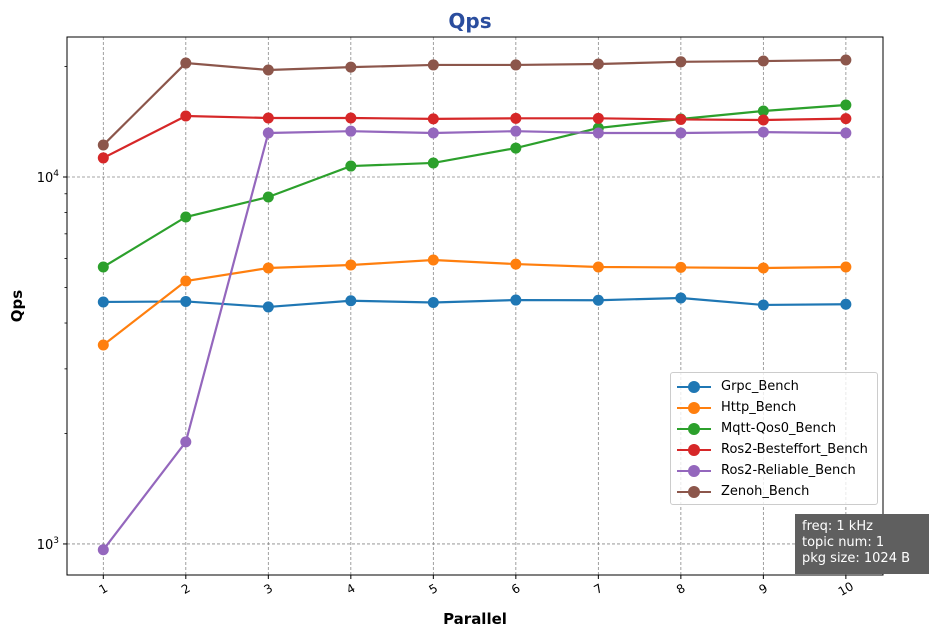 The height and width of the screenshot is (636, 932). What do you see at coordinates (846, 589) in the screenshot?
I see `x-tick-label: 10` at bounding box center [846, 589].